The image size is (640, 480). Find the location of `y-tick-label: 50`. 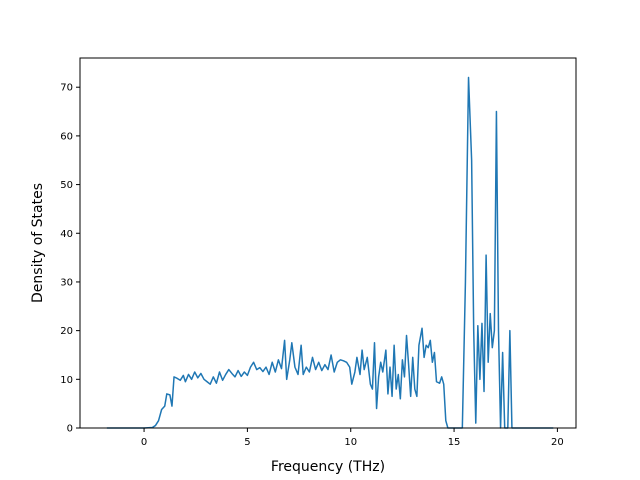

y-tick-label: 50 is located at coordinates (66, 185).